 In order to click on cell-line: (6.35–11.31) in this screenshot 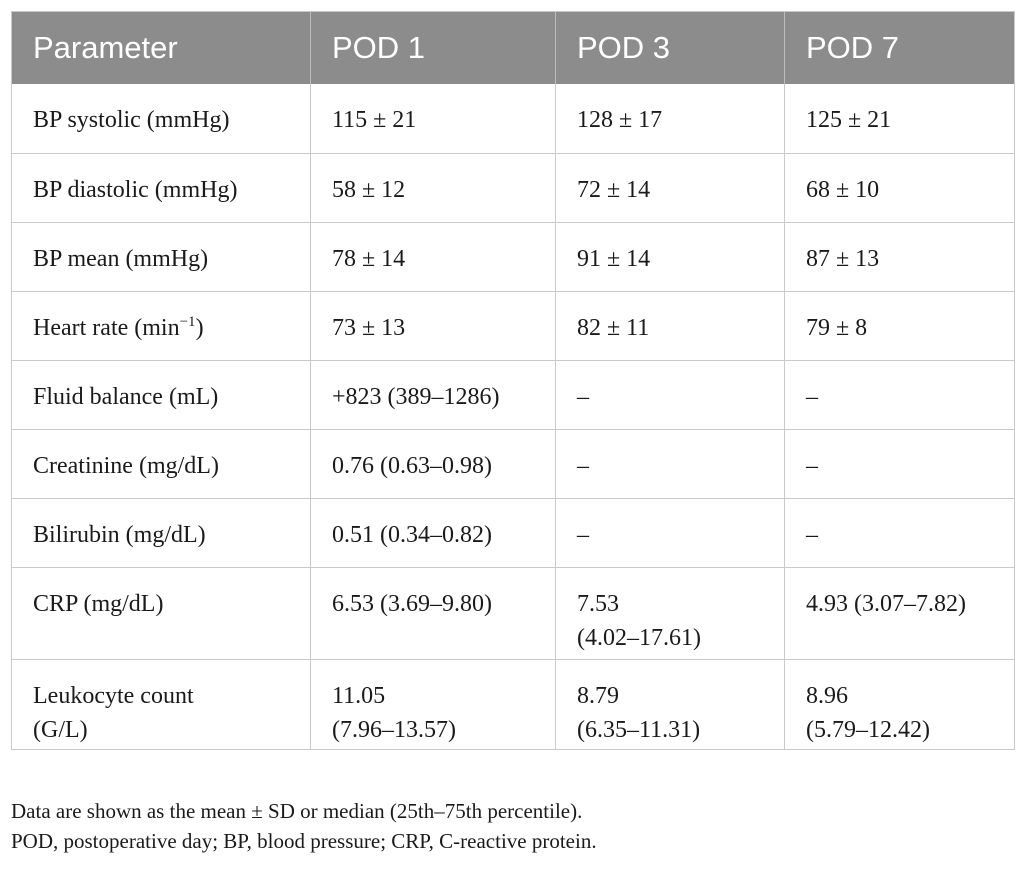, I will do `click(639, 729)`.